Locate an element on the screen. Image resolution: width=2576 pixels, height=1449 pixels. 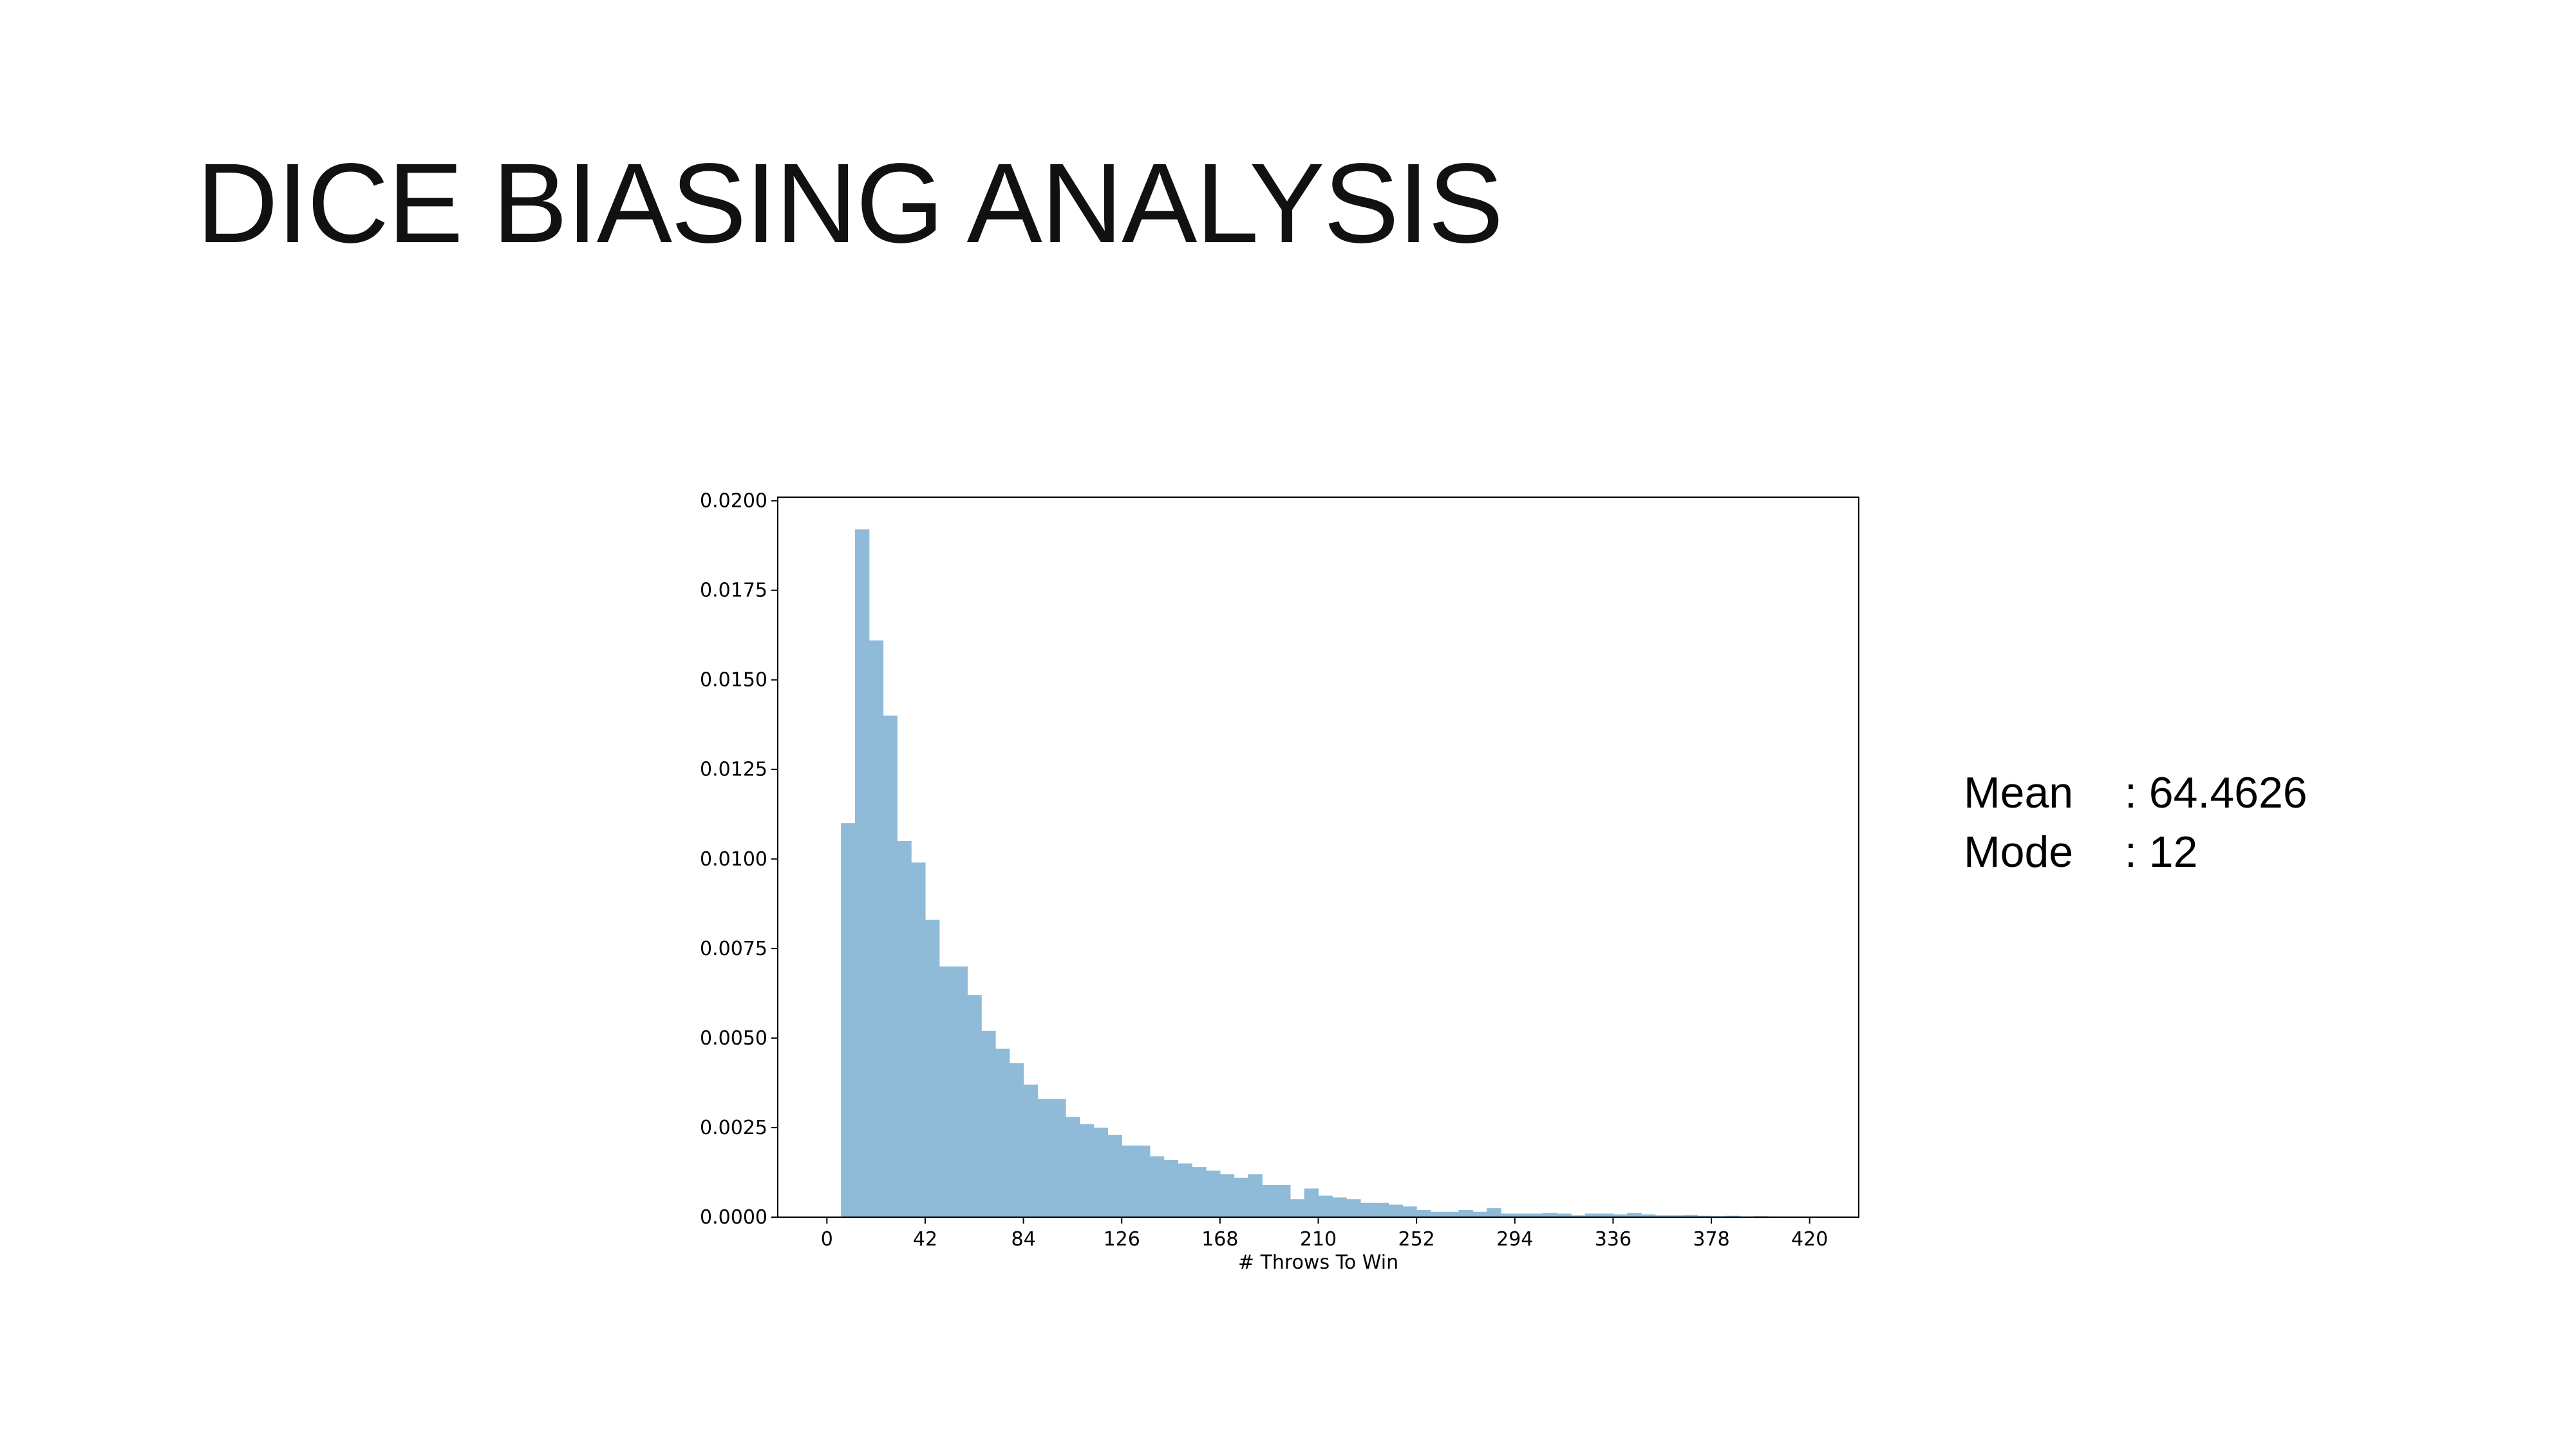
x-tick-label: 84 is located at coordinates (1023, 1239).